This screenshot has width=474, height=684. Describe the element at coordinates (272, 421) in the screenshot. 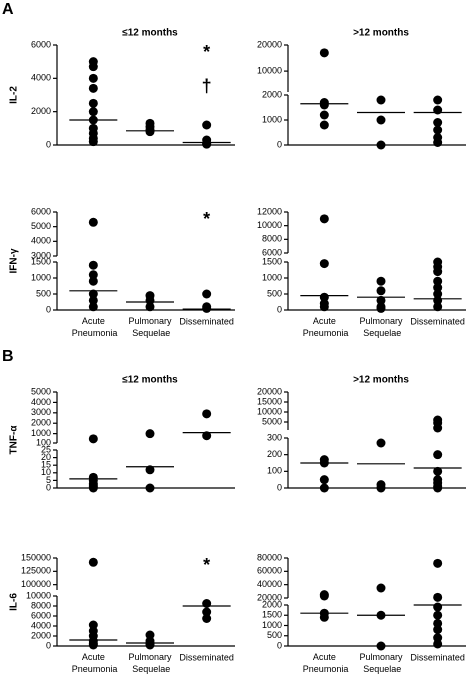

I see `y-tick-label: 5000` at that location.